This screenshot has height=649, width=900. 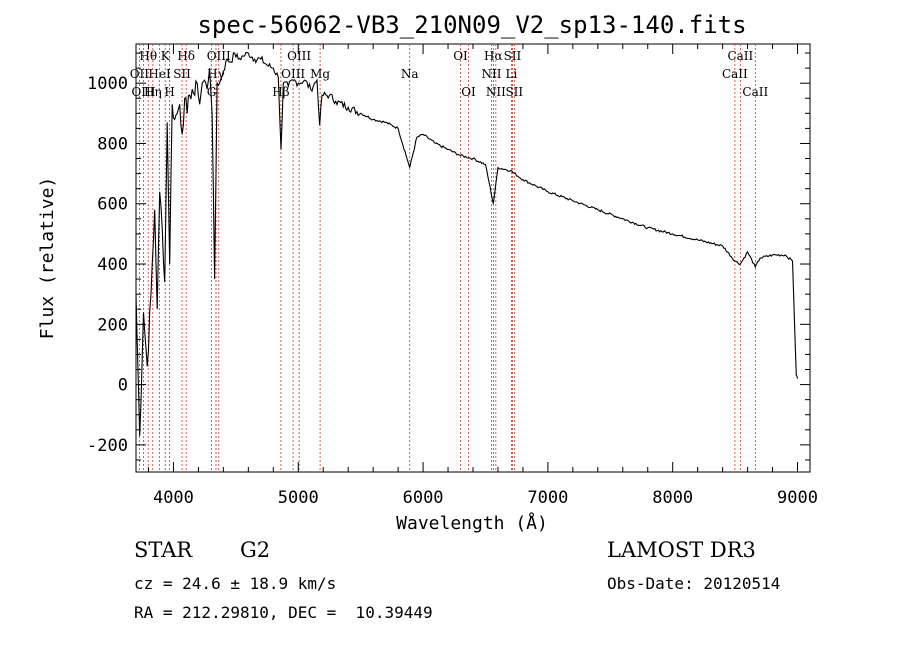 I want to click on spectral-line-label: Hα, so click(x=493, y=56).